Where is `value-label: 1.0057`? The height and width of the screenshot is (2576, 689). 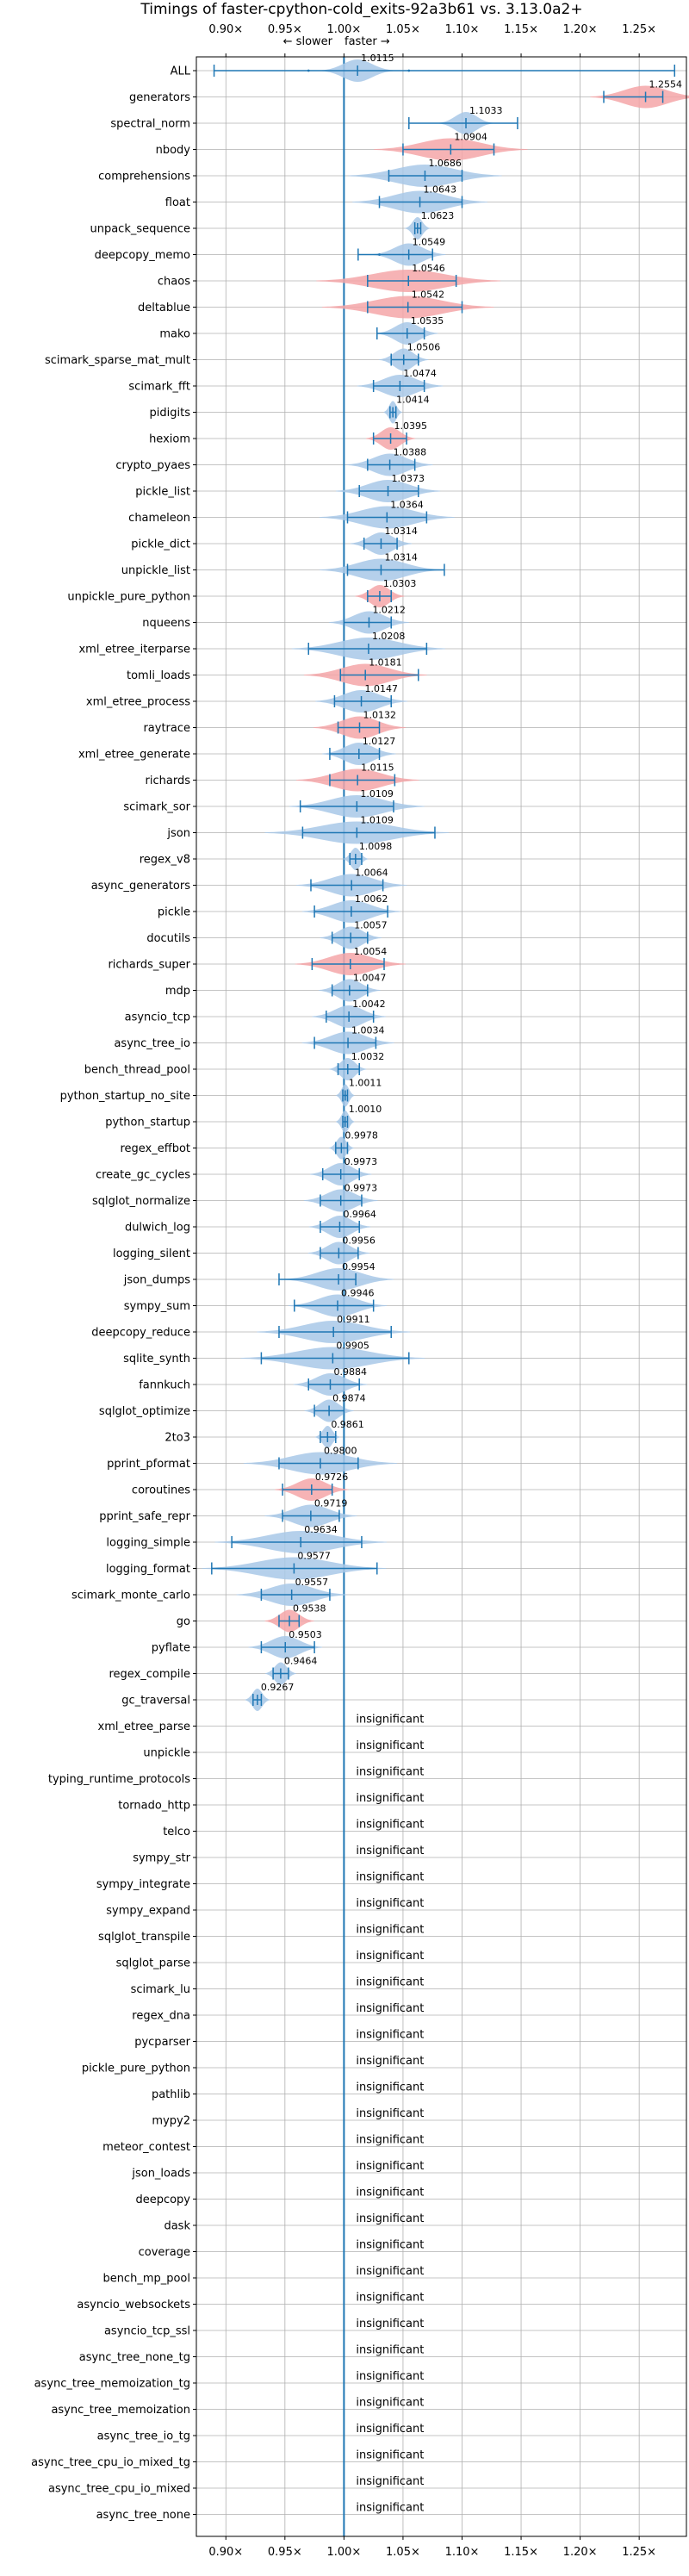
value-label: 1.0057 is located at coordinates (371, 926).